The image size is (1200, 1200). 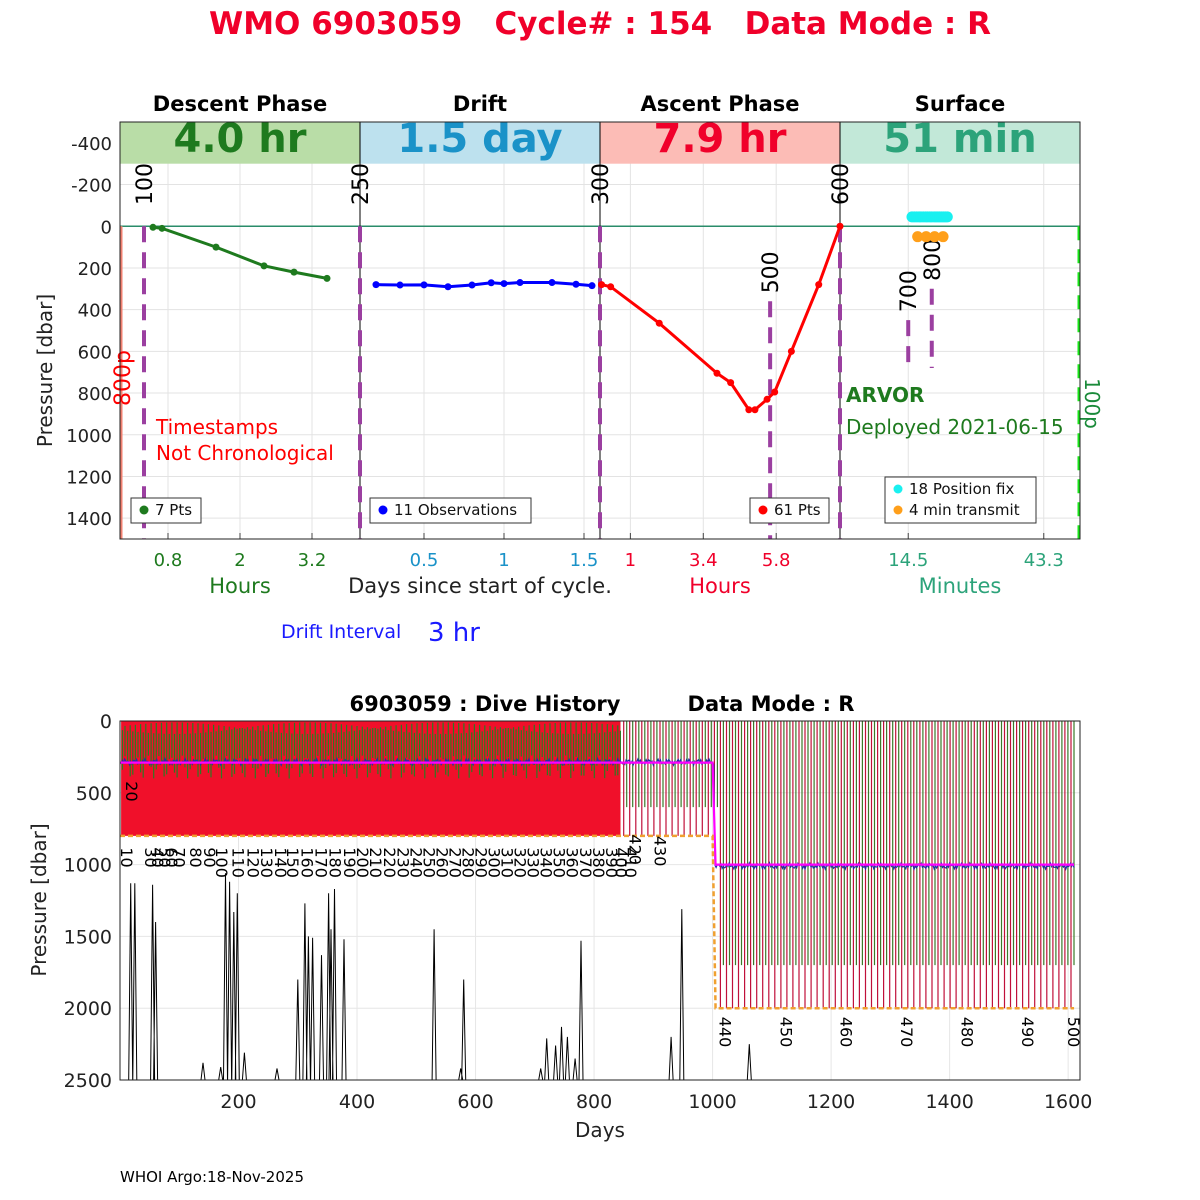 I want to click on cycle-number-label: 120, so click(x=252, y=862).